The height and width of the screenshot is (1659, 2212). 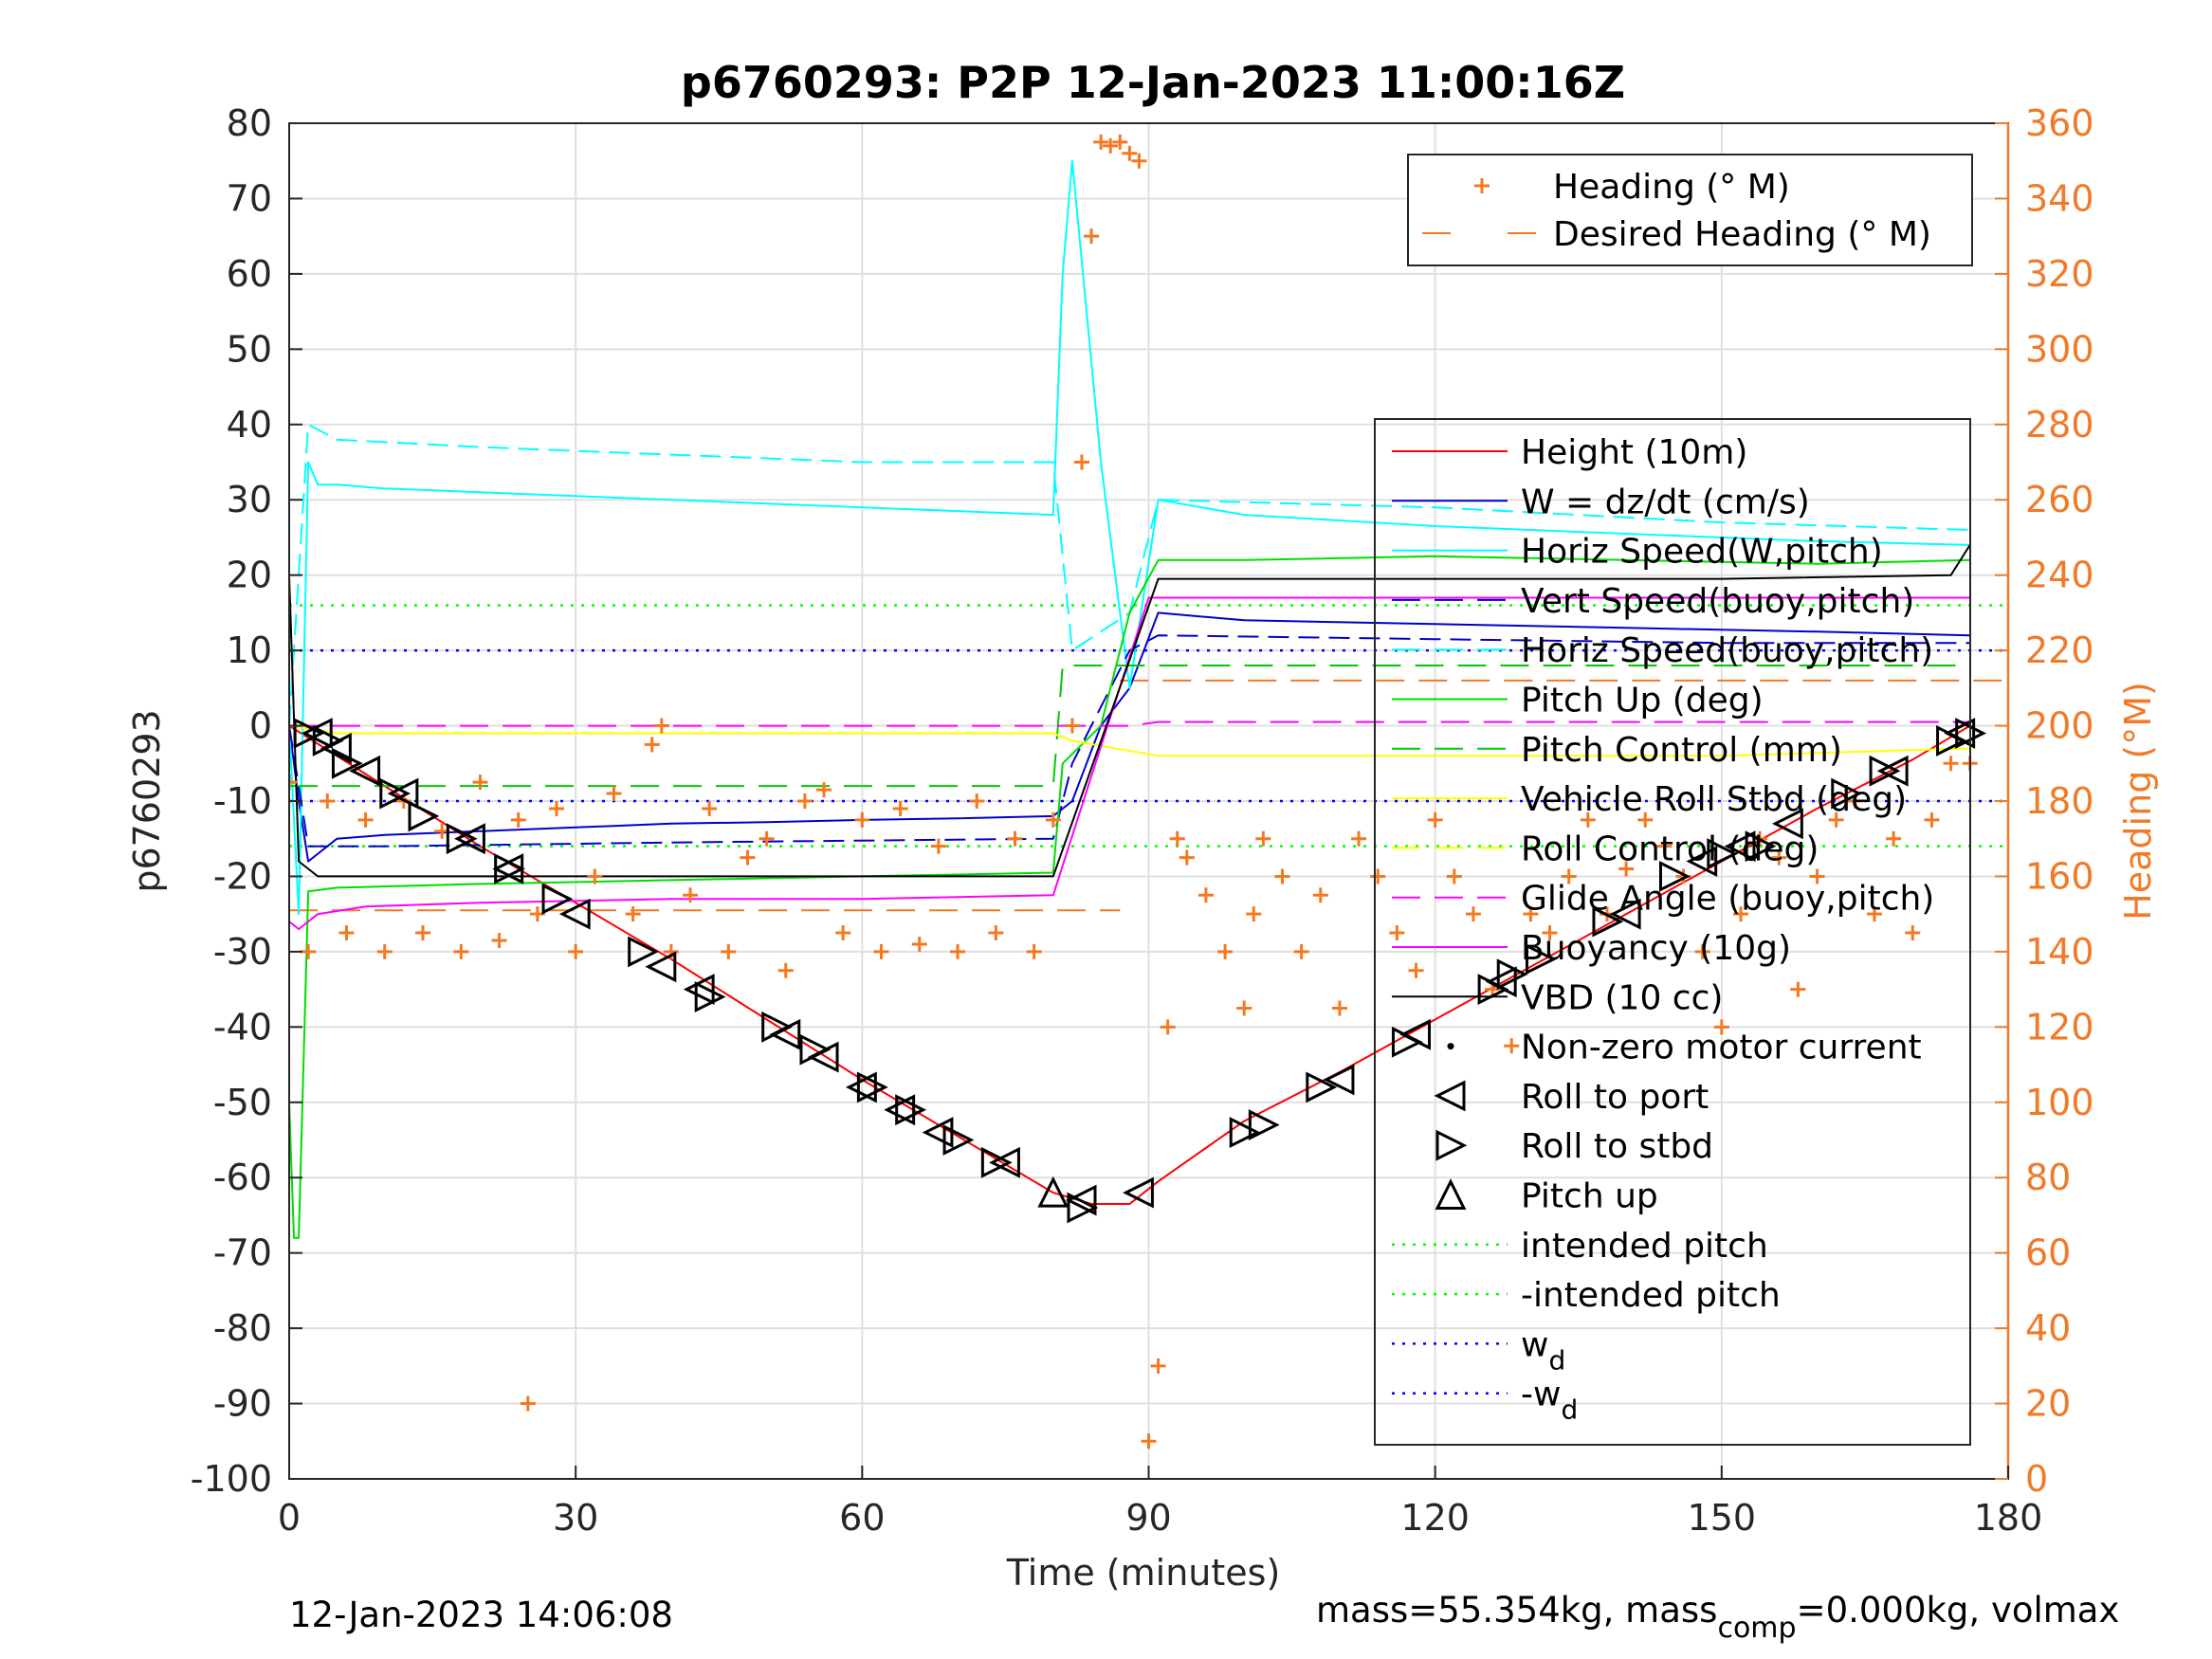 What do you see at coordinates (1958, 1610) in the screenshot?
I see `footer-mass-post: =0.000kg, volmax` at bounding box center [1958, 1610].